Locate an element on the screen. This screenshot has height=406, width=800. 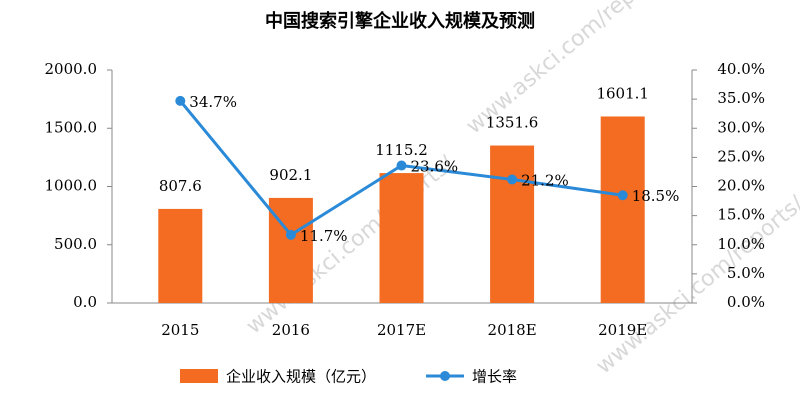
y-tick-label: 0.0 is located at coordinates (85, 302).